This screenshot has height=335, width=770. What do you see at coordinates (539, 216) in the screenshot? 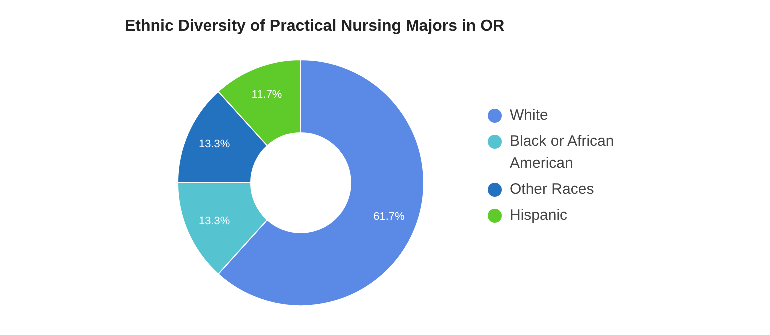
I see `legend-label: Hispanic` at bounding box center [539, 216].